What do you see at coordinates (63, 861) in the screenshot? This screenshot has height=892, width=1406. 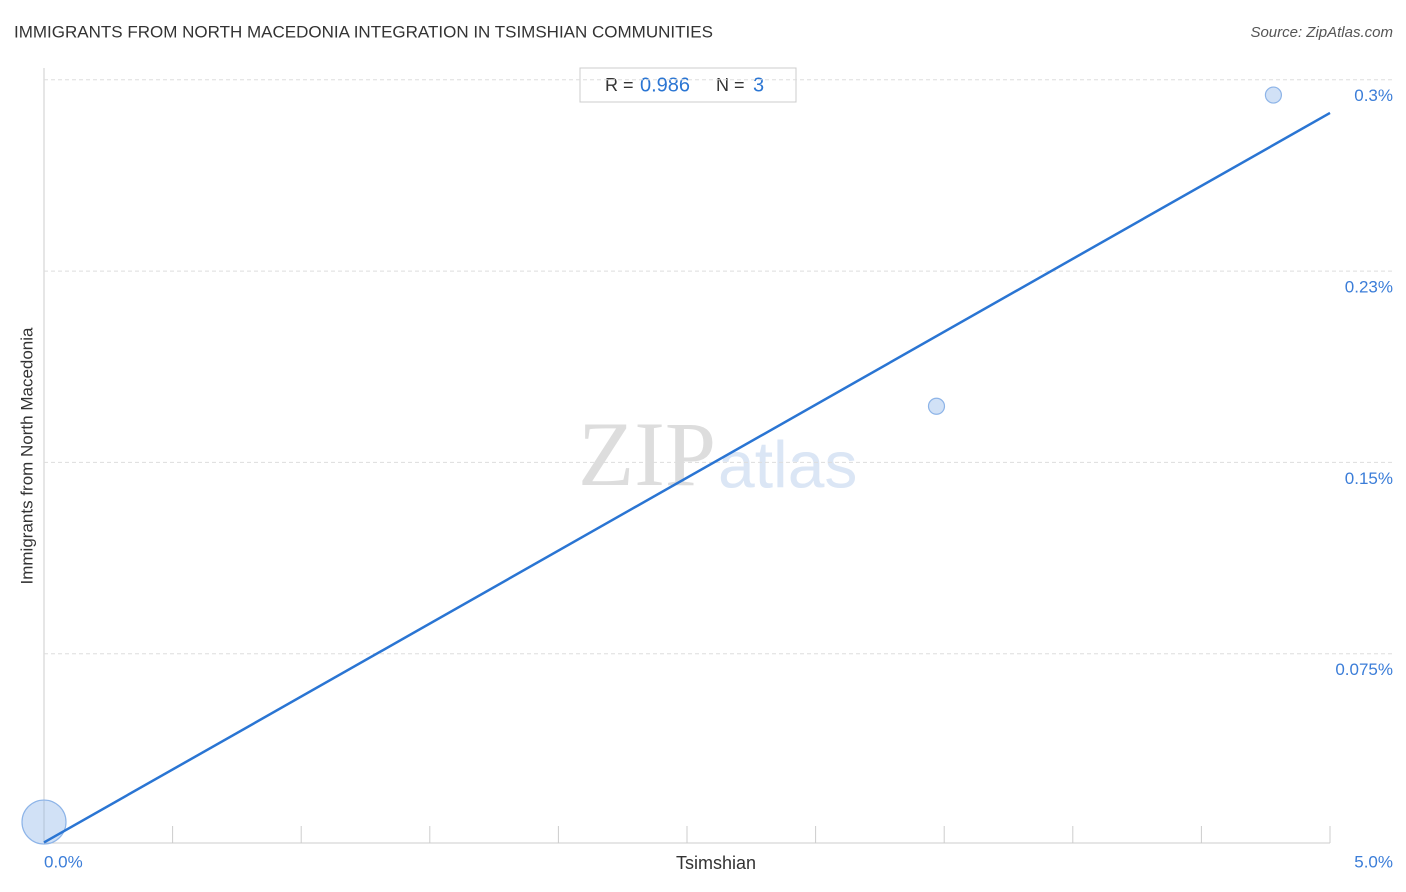 I see `x-tick-label: 0.0%` at bounding box center [63, 861].